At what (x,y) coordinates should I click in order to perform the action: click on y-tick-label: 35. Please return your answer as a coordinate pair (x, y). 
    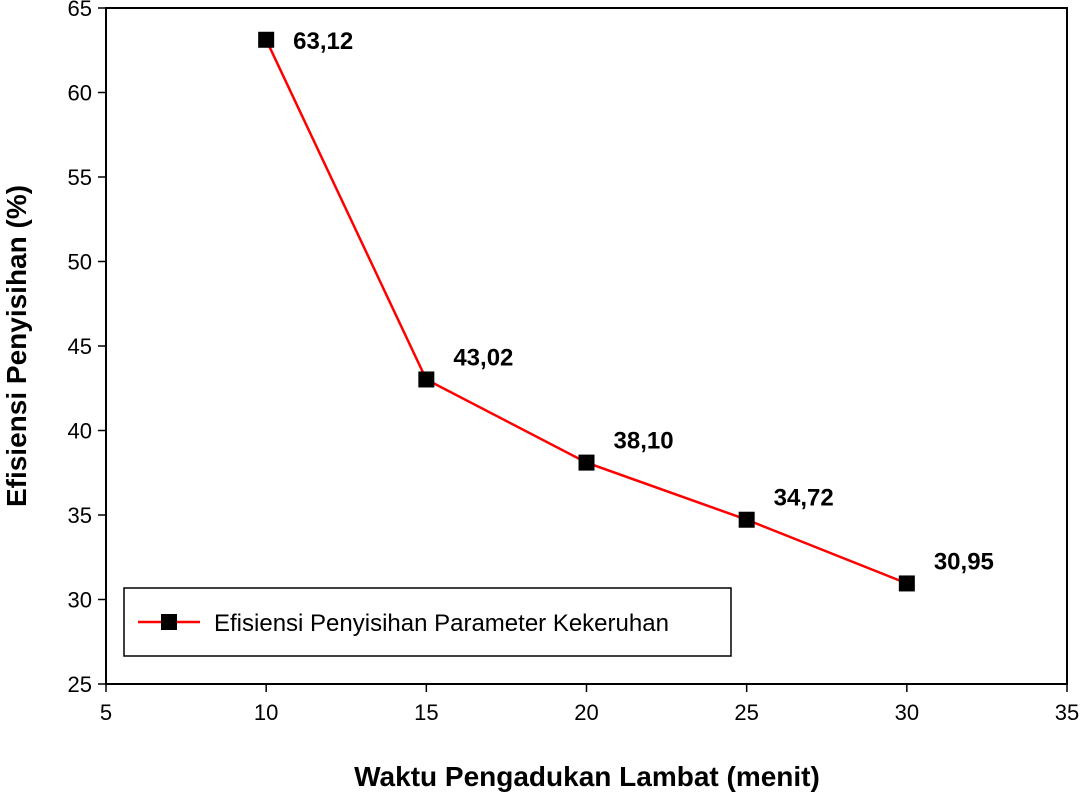
    Looking at the image, I should click on (80, 515).